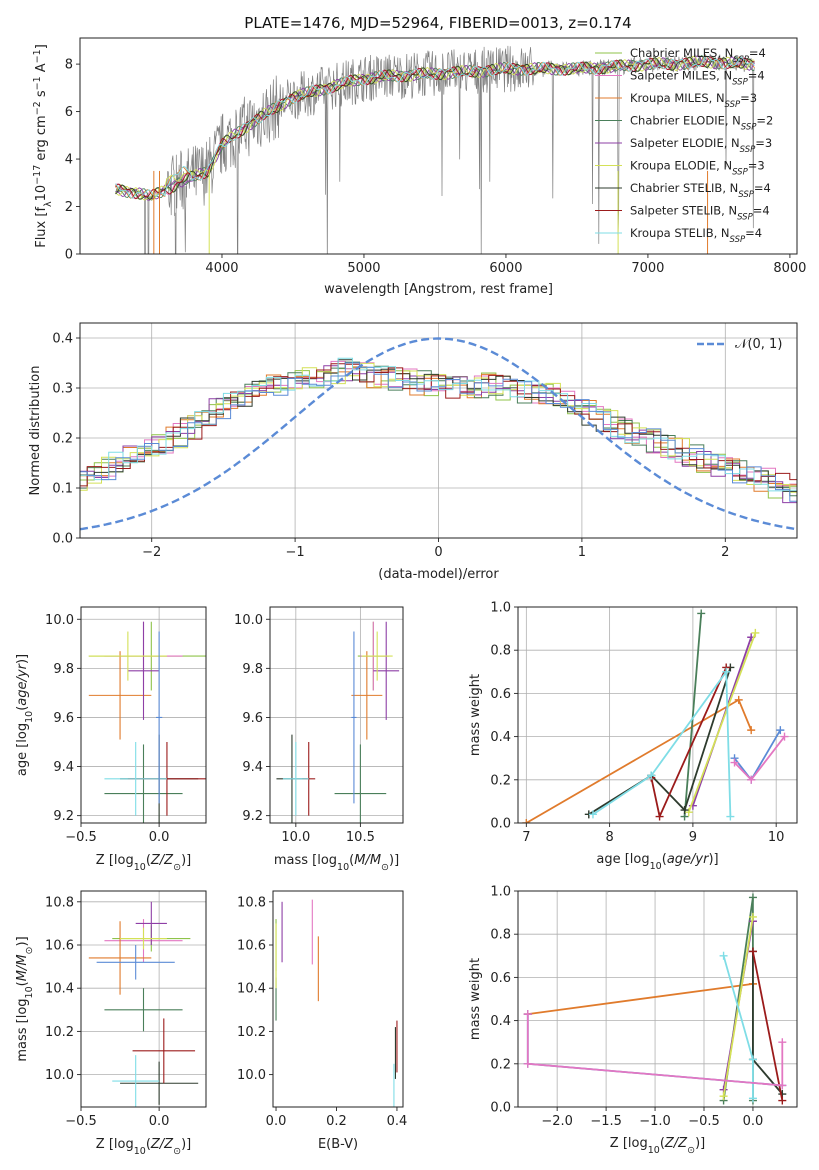  I want to click on age_vs_Z-y-label-part: age [log, so click(22, 749).